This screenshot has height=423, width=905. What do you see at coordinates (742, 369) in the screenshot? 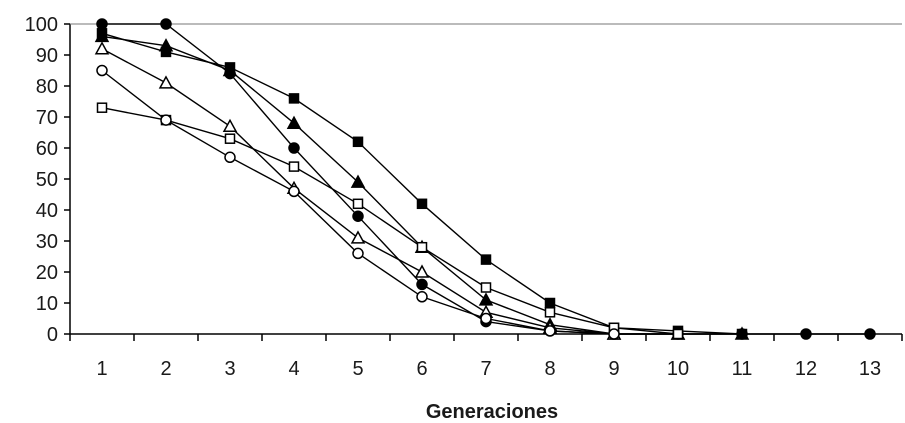
I see `x-tick-label: 11` at bounding box center [742, 369].